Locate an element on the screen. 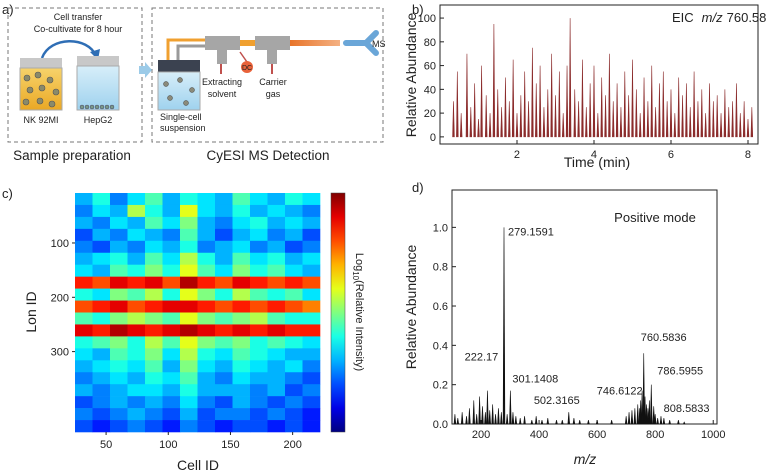 This screenshot has height=476, width=776. dc-source is located at coordinates (247, 67).